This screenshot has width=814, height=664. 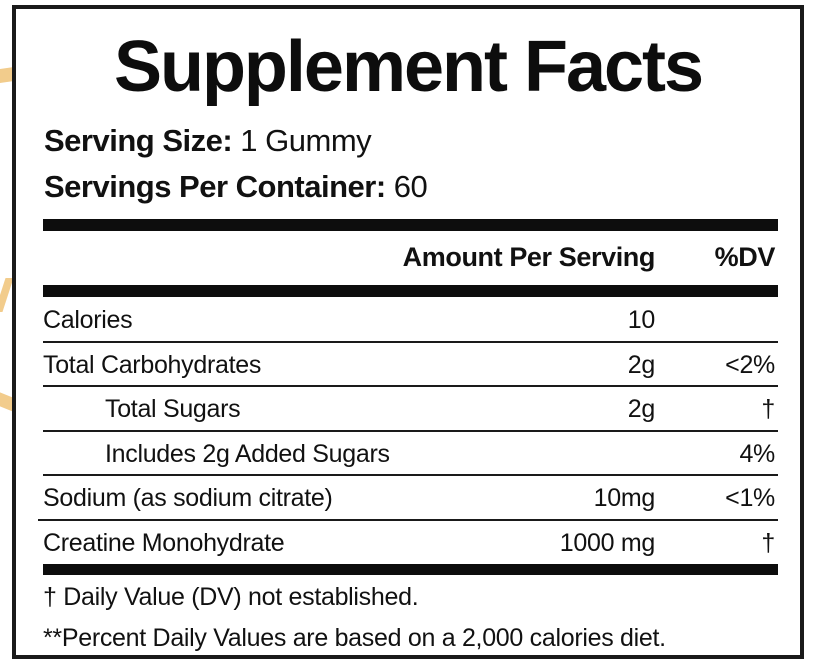 What do you see at coordinates (757, 453) in the screenshot?
I see `nutrient-dv: 4%` at bounding box center [757, 453].